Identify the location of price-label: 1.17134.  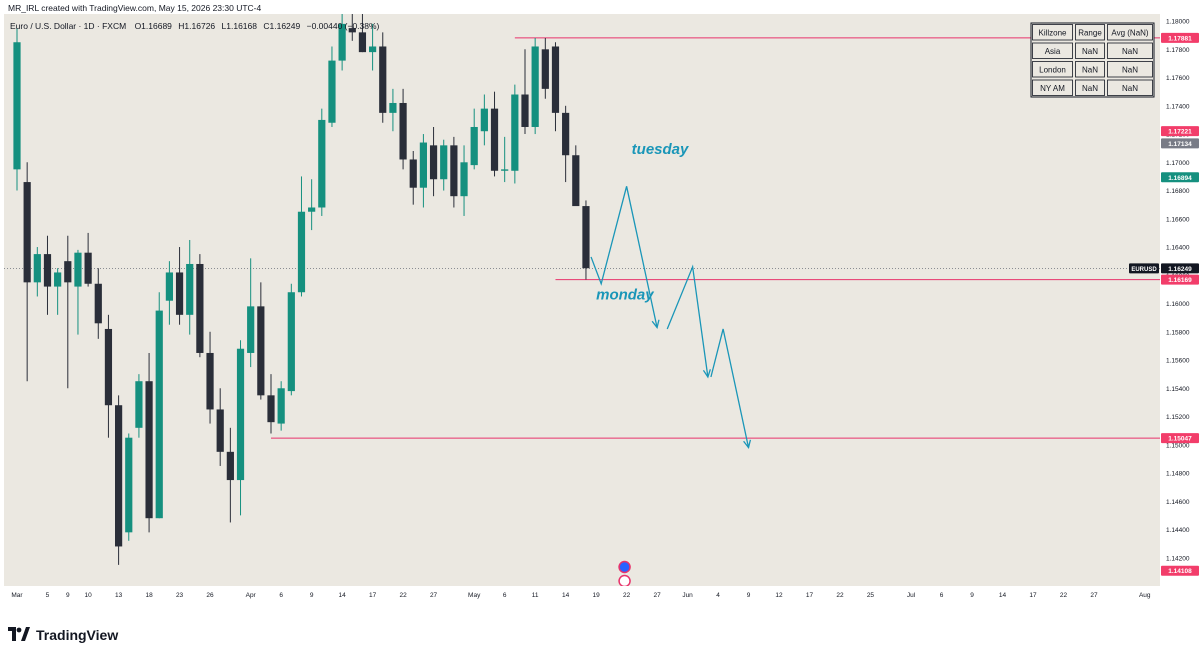
(1180, 144).